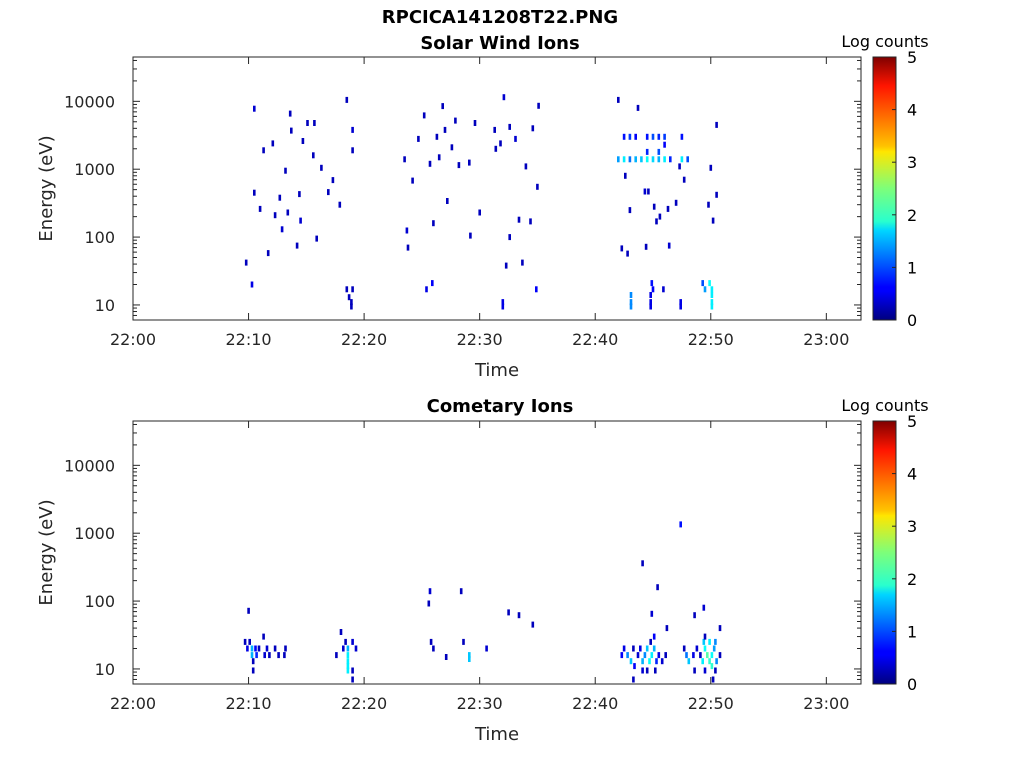  I want to click on y-axis-label: Energy (eV), so click(46, 552).